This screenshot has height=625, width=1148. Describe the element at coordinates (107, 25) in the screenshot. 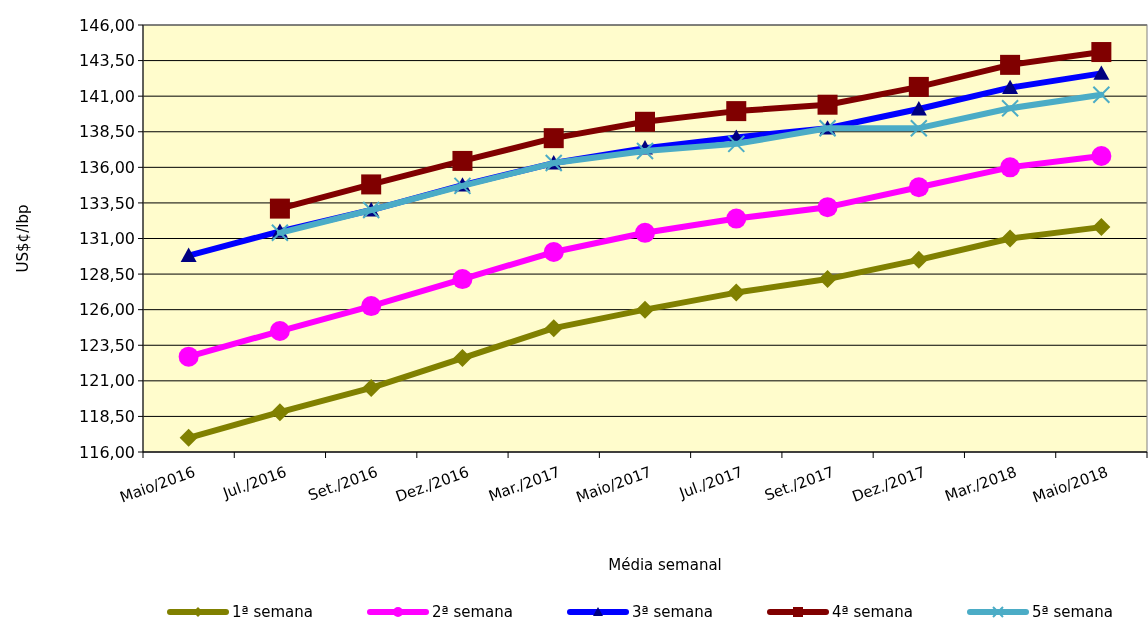

I see `y-tick-label: 146,00` at that location.